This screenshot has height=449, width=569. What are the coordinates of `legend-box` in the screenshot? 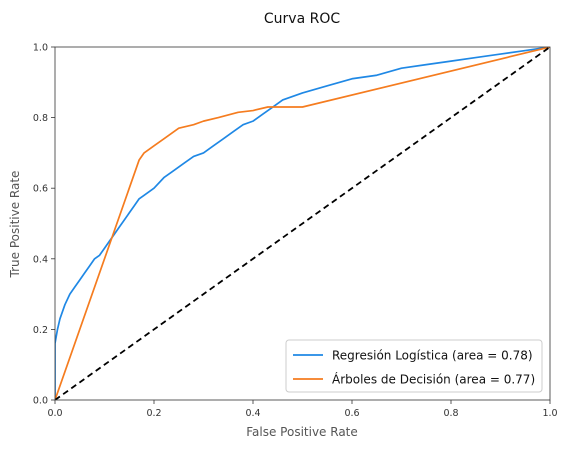 It's located at (414, 366).